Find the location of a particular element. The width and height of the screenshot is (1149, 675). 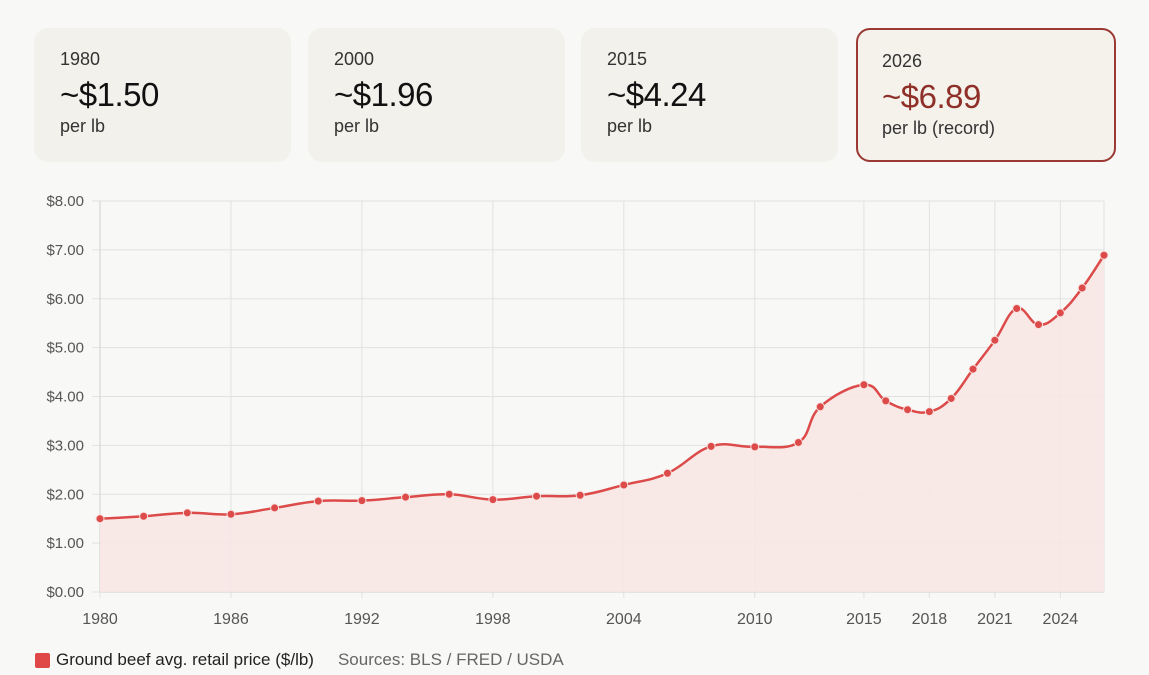

y-tick-label: $6.00 is located at coordinates (65, 299).